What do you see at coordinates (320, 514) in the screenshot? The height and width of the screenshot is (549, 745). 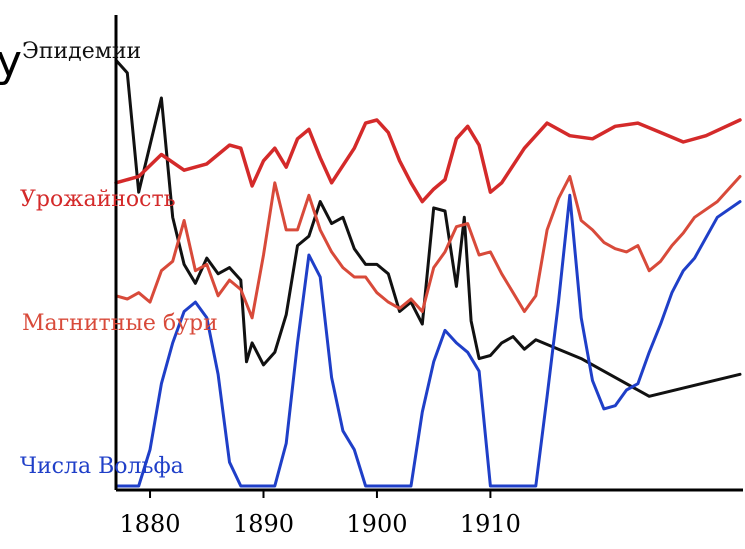 I see `x-axis-ticks: 1880 1890 1900 1910` at bounding box center [320, 514].